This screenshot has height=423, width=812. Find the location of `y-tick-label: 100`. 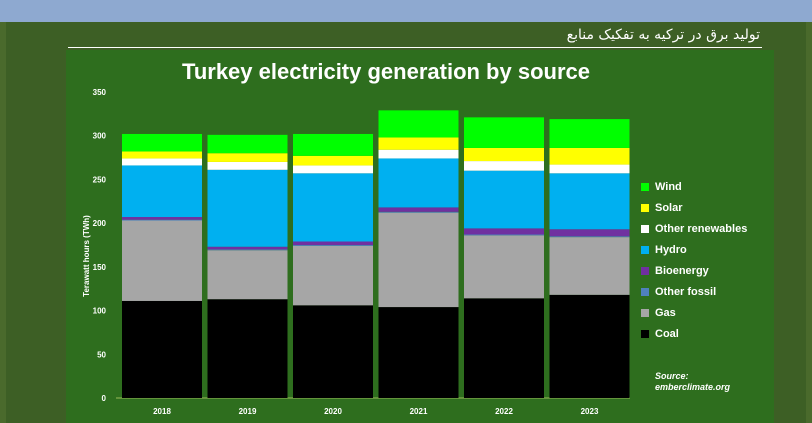

y-tick-label: 100 is located at coordinates (100, 311).